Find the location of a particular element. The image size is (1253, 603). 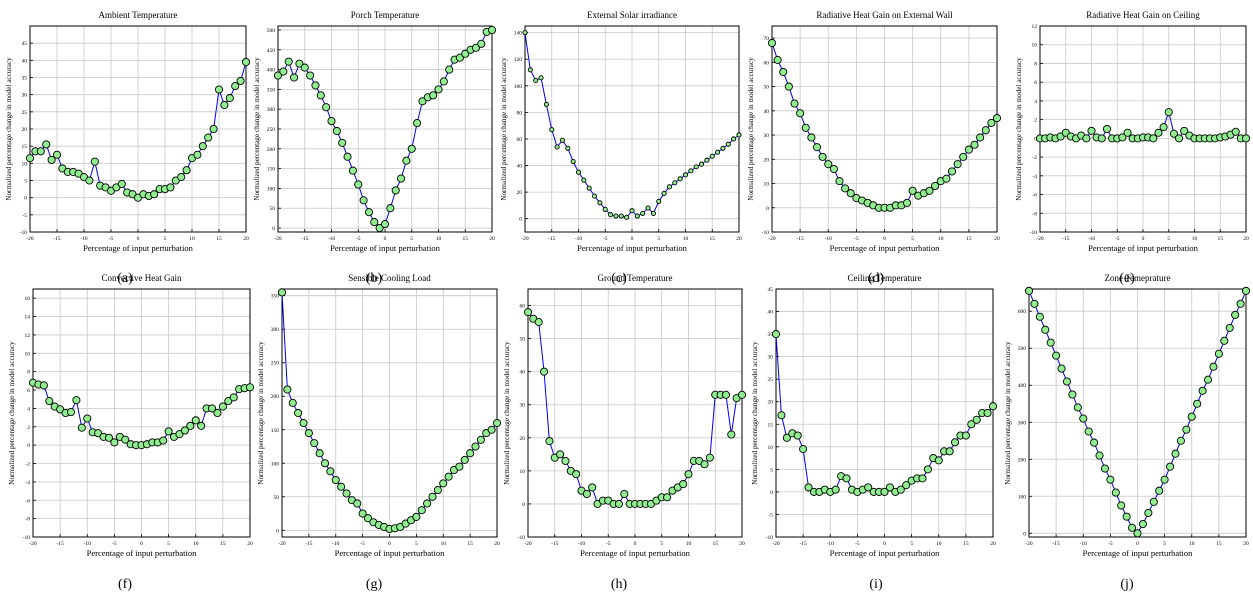

y-tick-label: 120 is located at coordinates (518, 60).